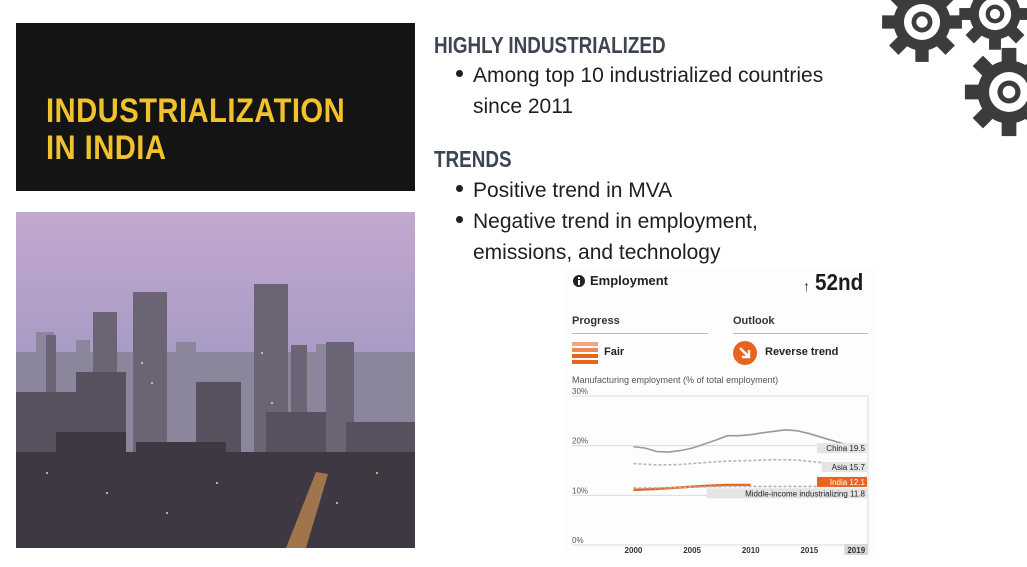 This screenshot has width=1027, height=567. Describe the element at coordinates (692, 487) in the screenshot. I see `series-line-india` at that location.